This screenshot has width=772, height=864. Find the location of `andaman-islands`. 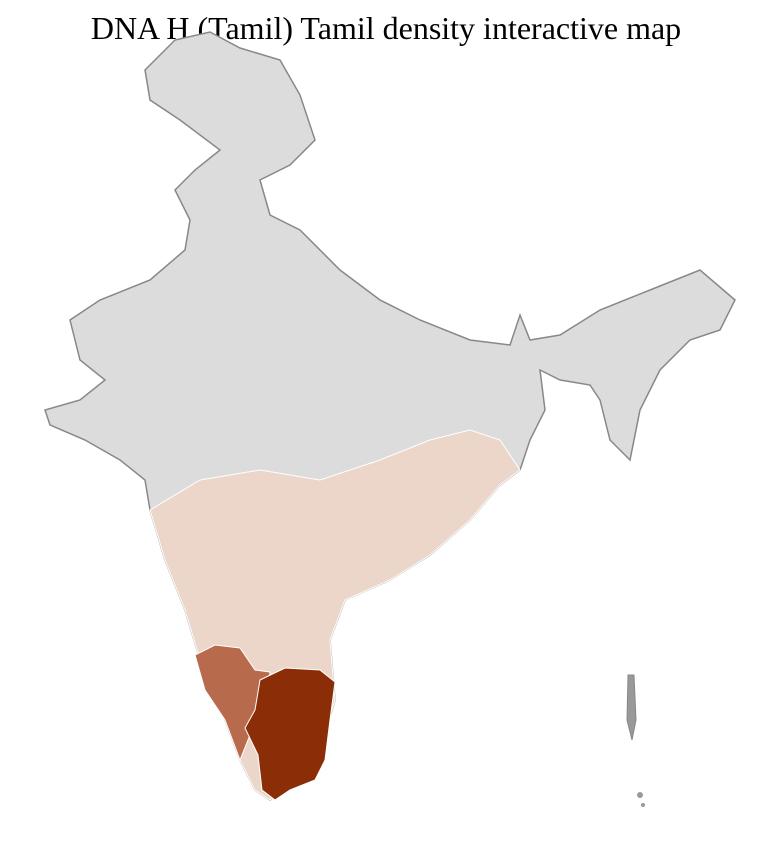

andaman-islands is located at coordinates (631, 707).